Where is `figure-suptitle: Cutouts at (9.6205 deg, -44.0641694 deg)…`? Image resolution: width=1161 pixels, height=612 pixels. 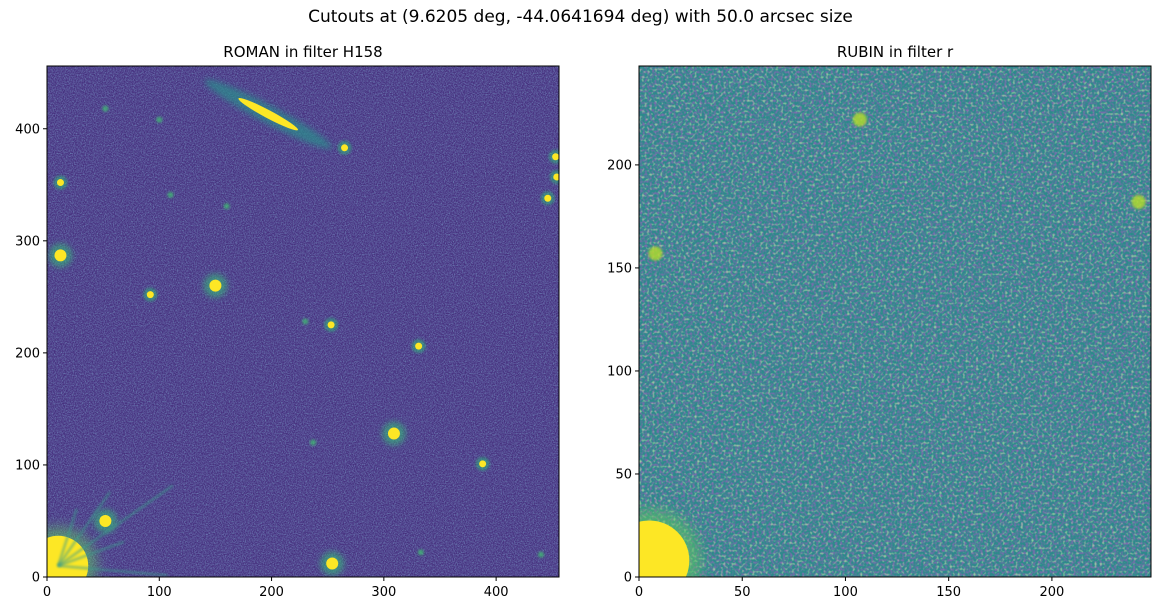
figure-suptitle: Cutouts at (9.6205 deg, -44.0641694 deg)… is located at coordinates (580, 17).